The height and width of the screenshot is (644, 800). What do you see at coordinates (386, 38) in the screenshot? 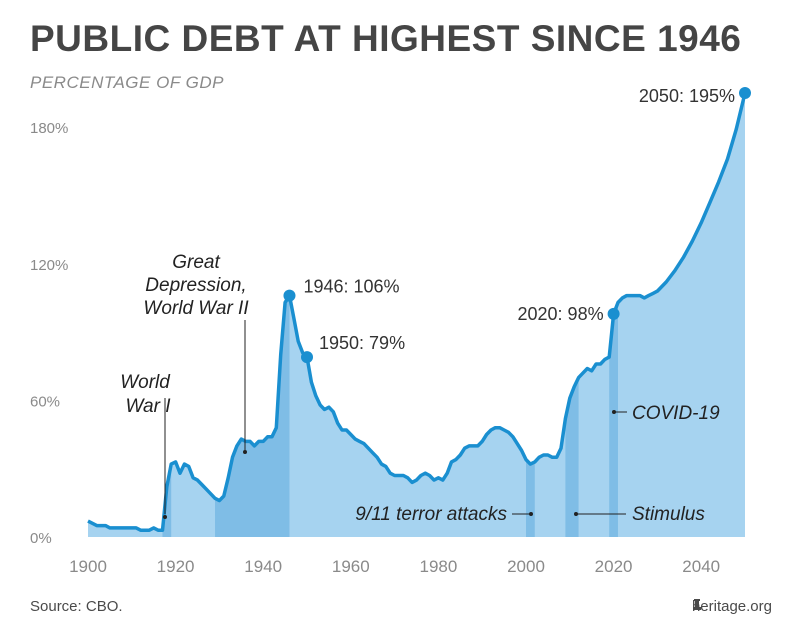
I see `chart-title: PUBLIC DEBT AT HIGHEST SINCE 1946` at bounding box center [386, 38].